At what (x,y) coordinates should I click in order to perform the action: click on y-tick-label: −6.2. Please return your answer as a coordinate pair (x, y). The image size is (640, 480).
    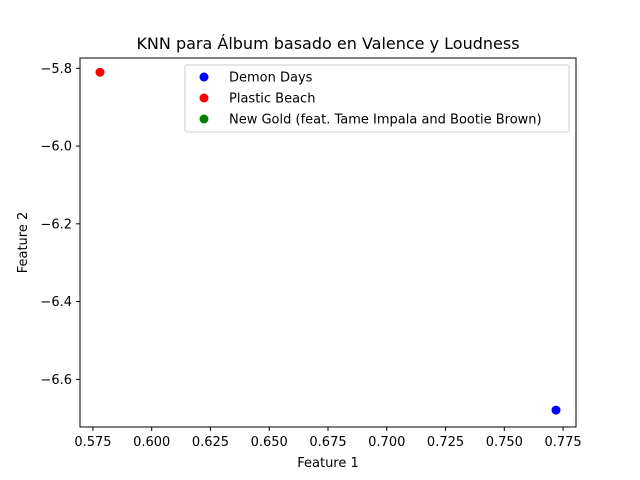
    Looking at the image, I should click on (56, 224).